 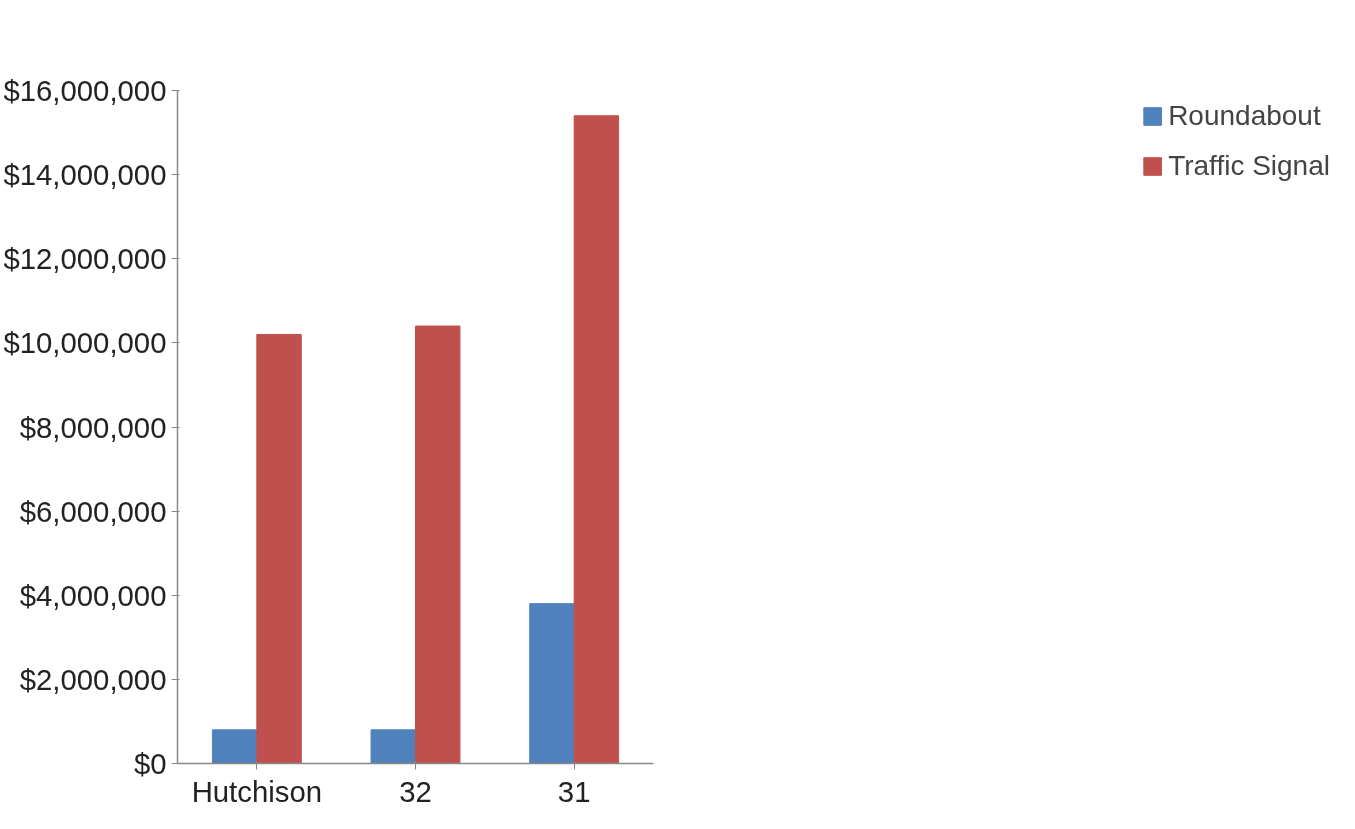 I want to click on legend-label: Traffic Signal, so click(x=1249, y=166).